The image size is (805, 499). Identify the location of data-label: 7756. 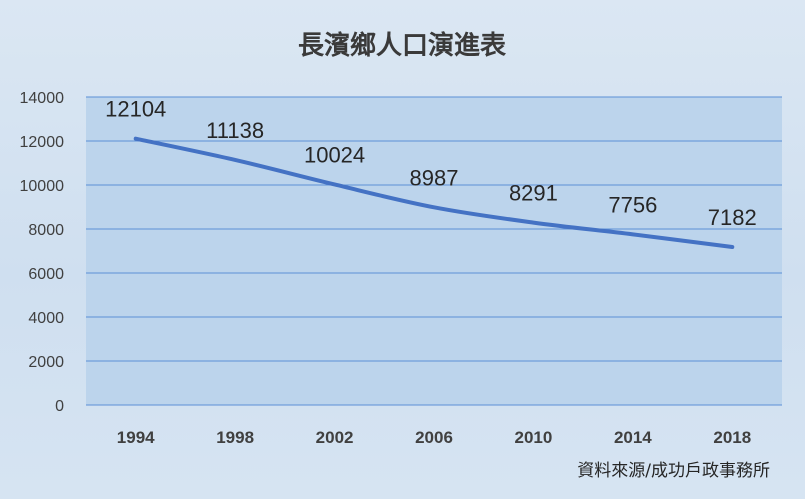
(632, 204).